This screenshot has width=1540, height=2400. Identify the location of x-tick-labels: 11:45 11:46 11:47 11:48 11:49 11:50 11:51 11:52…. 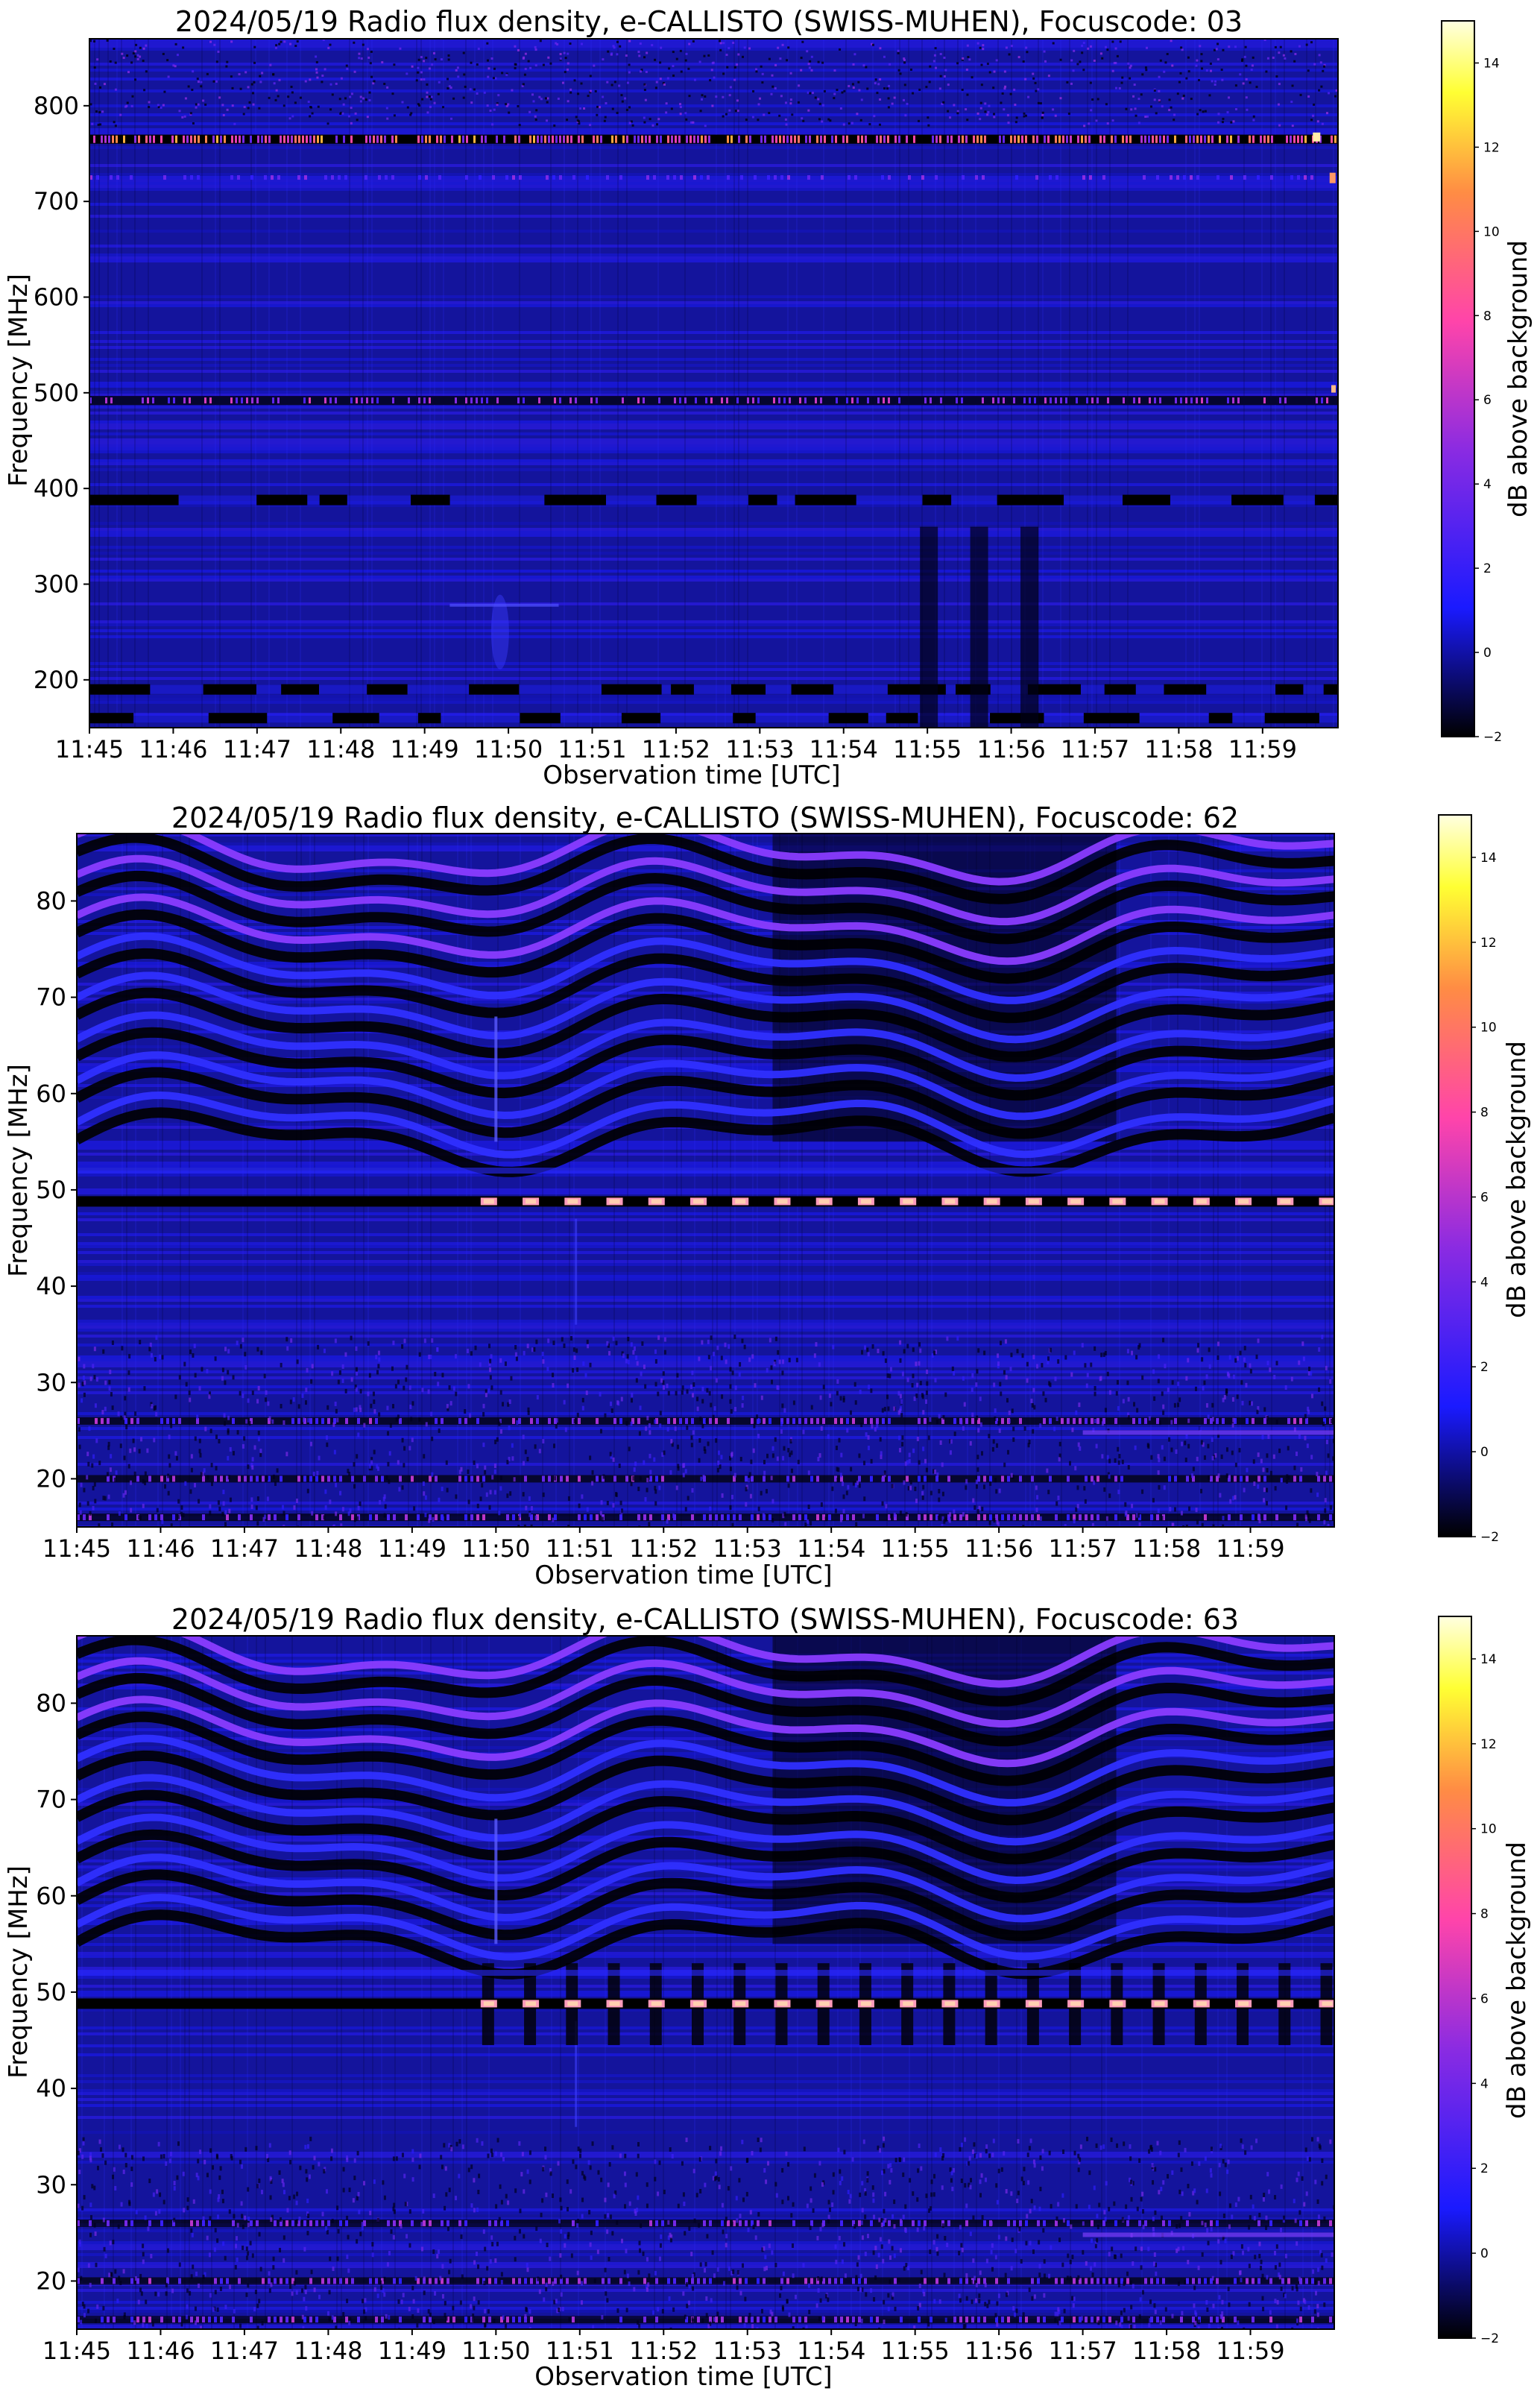
(663, 1545).